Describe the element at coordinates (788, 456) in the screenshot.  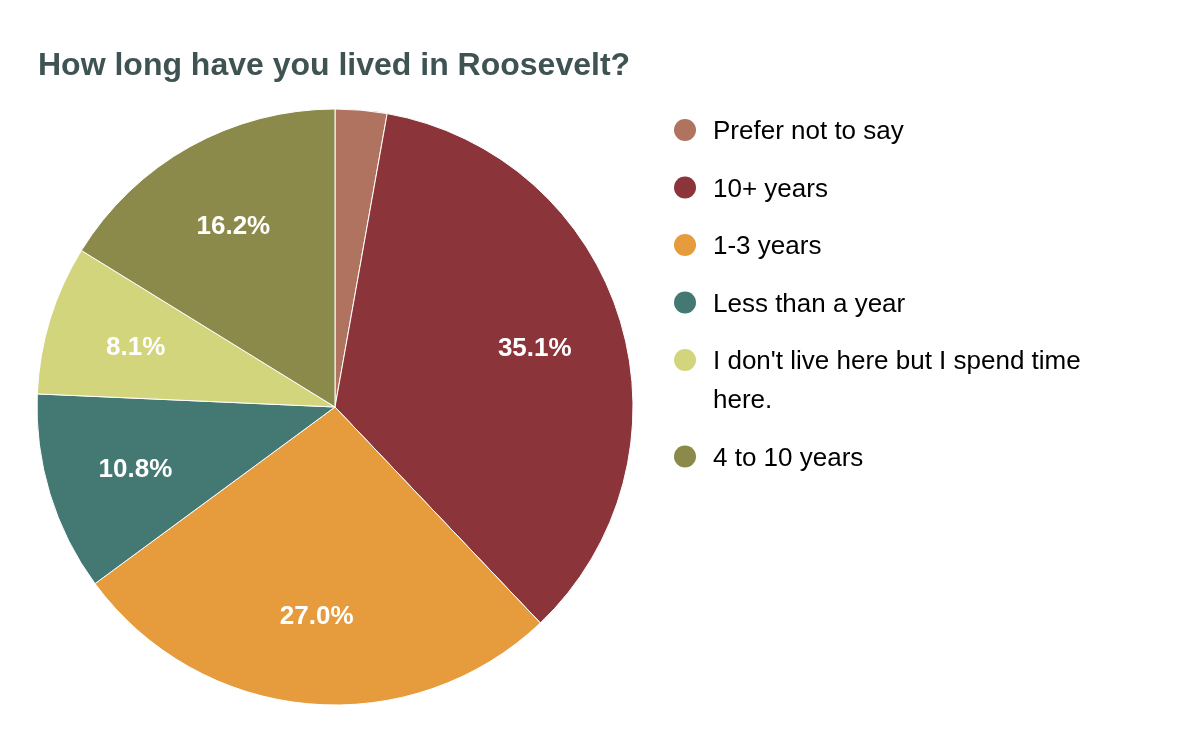
I see `legend-label: 4 to 10 years` at that location.